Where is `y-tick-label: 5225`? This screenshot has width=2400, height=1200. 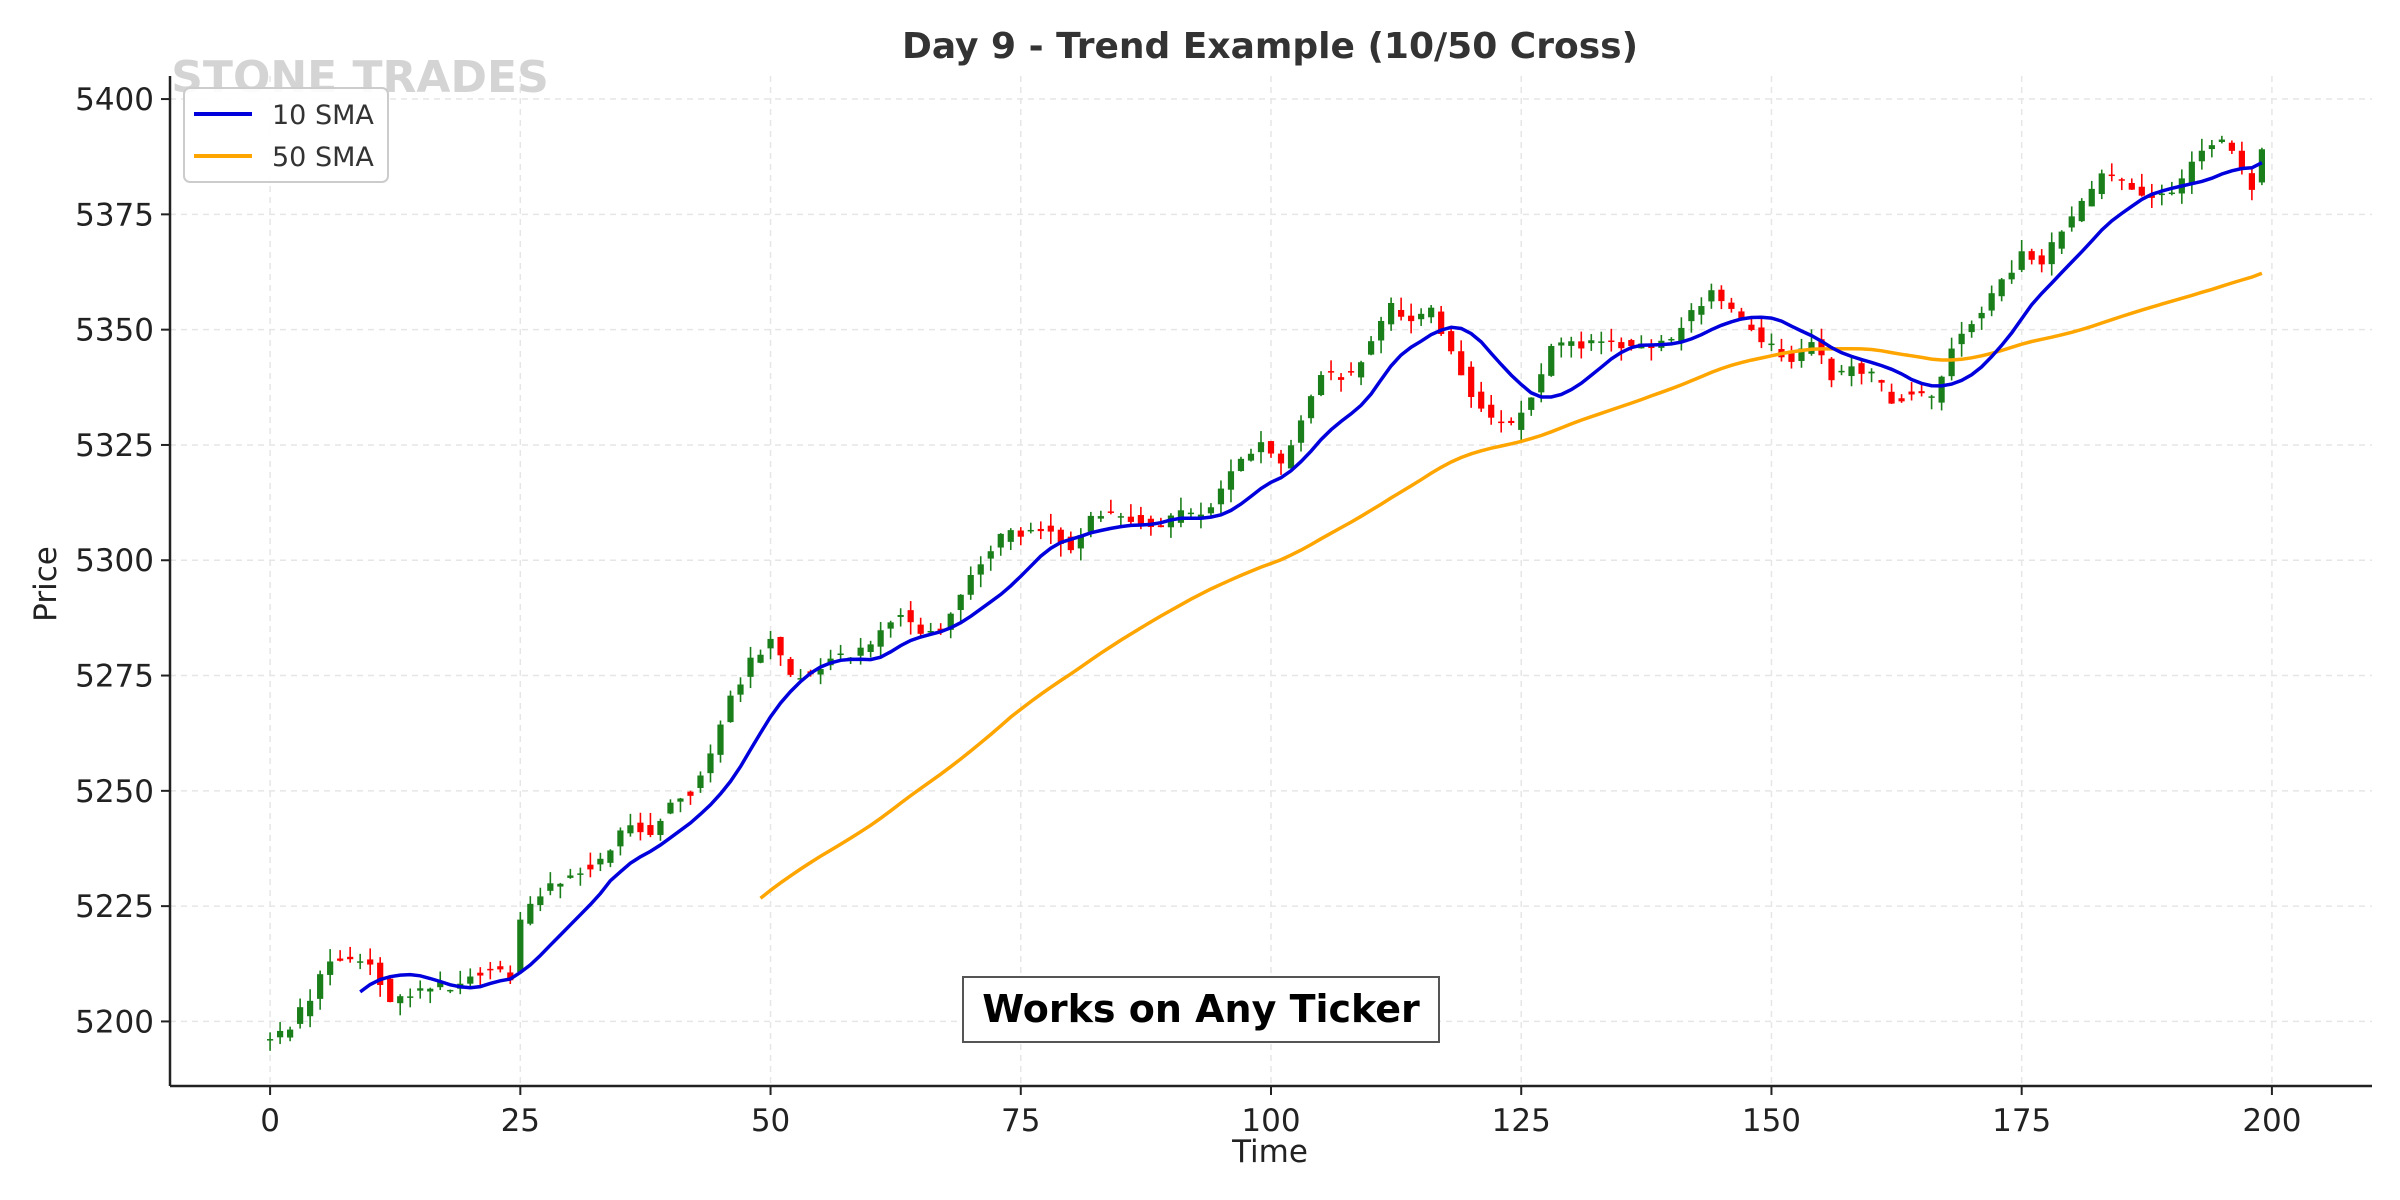
y-tick-label: 5225 is located at coordinates (114, 907).